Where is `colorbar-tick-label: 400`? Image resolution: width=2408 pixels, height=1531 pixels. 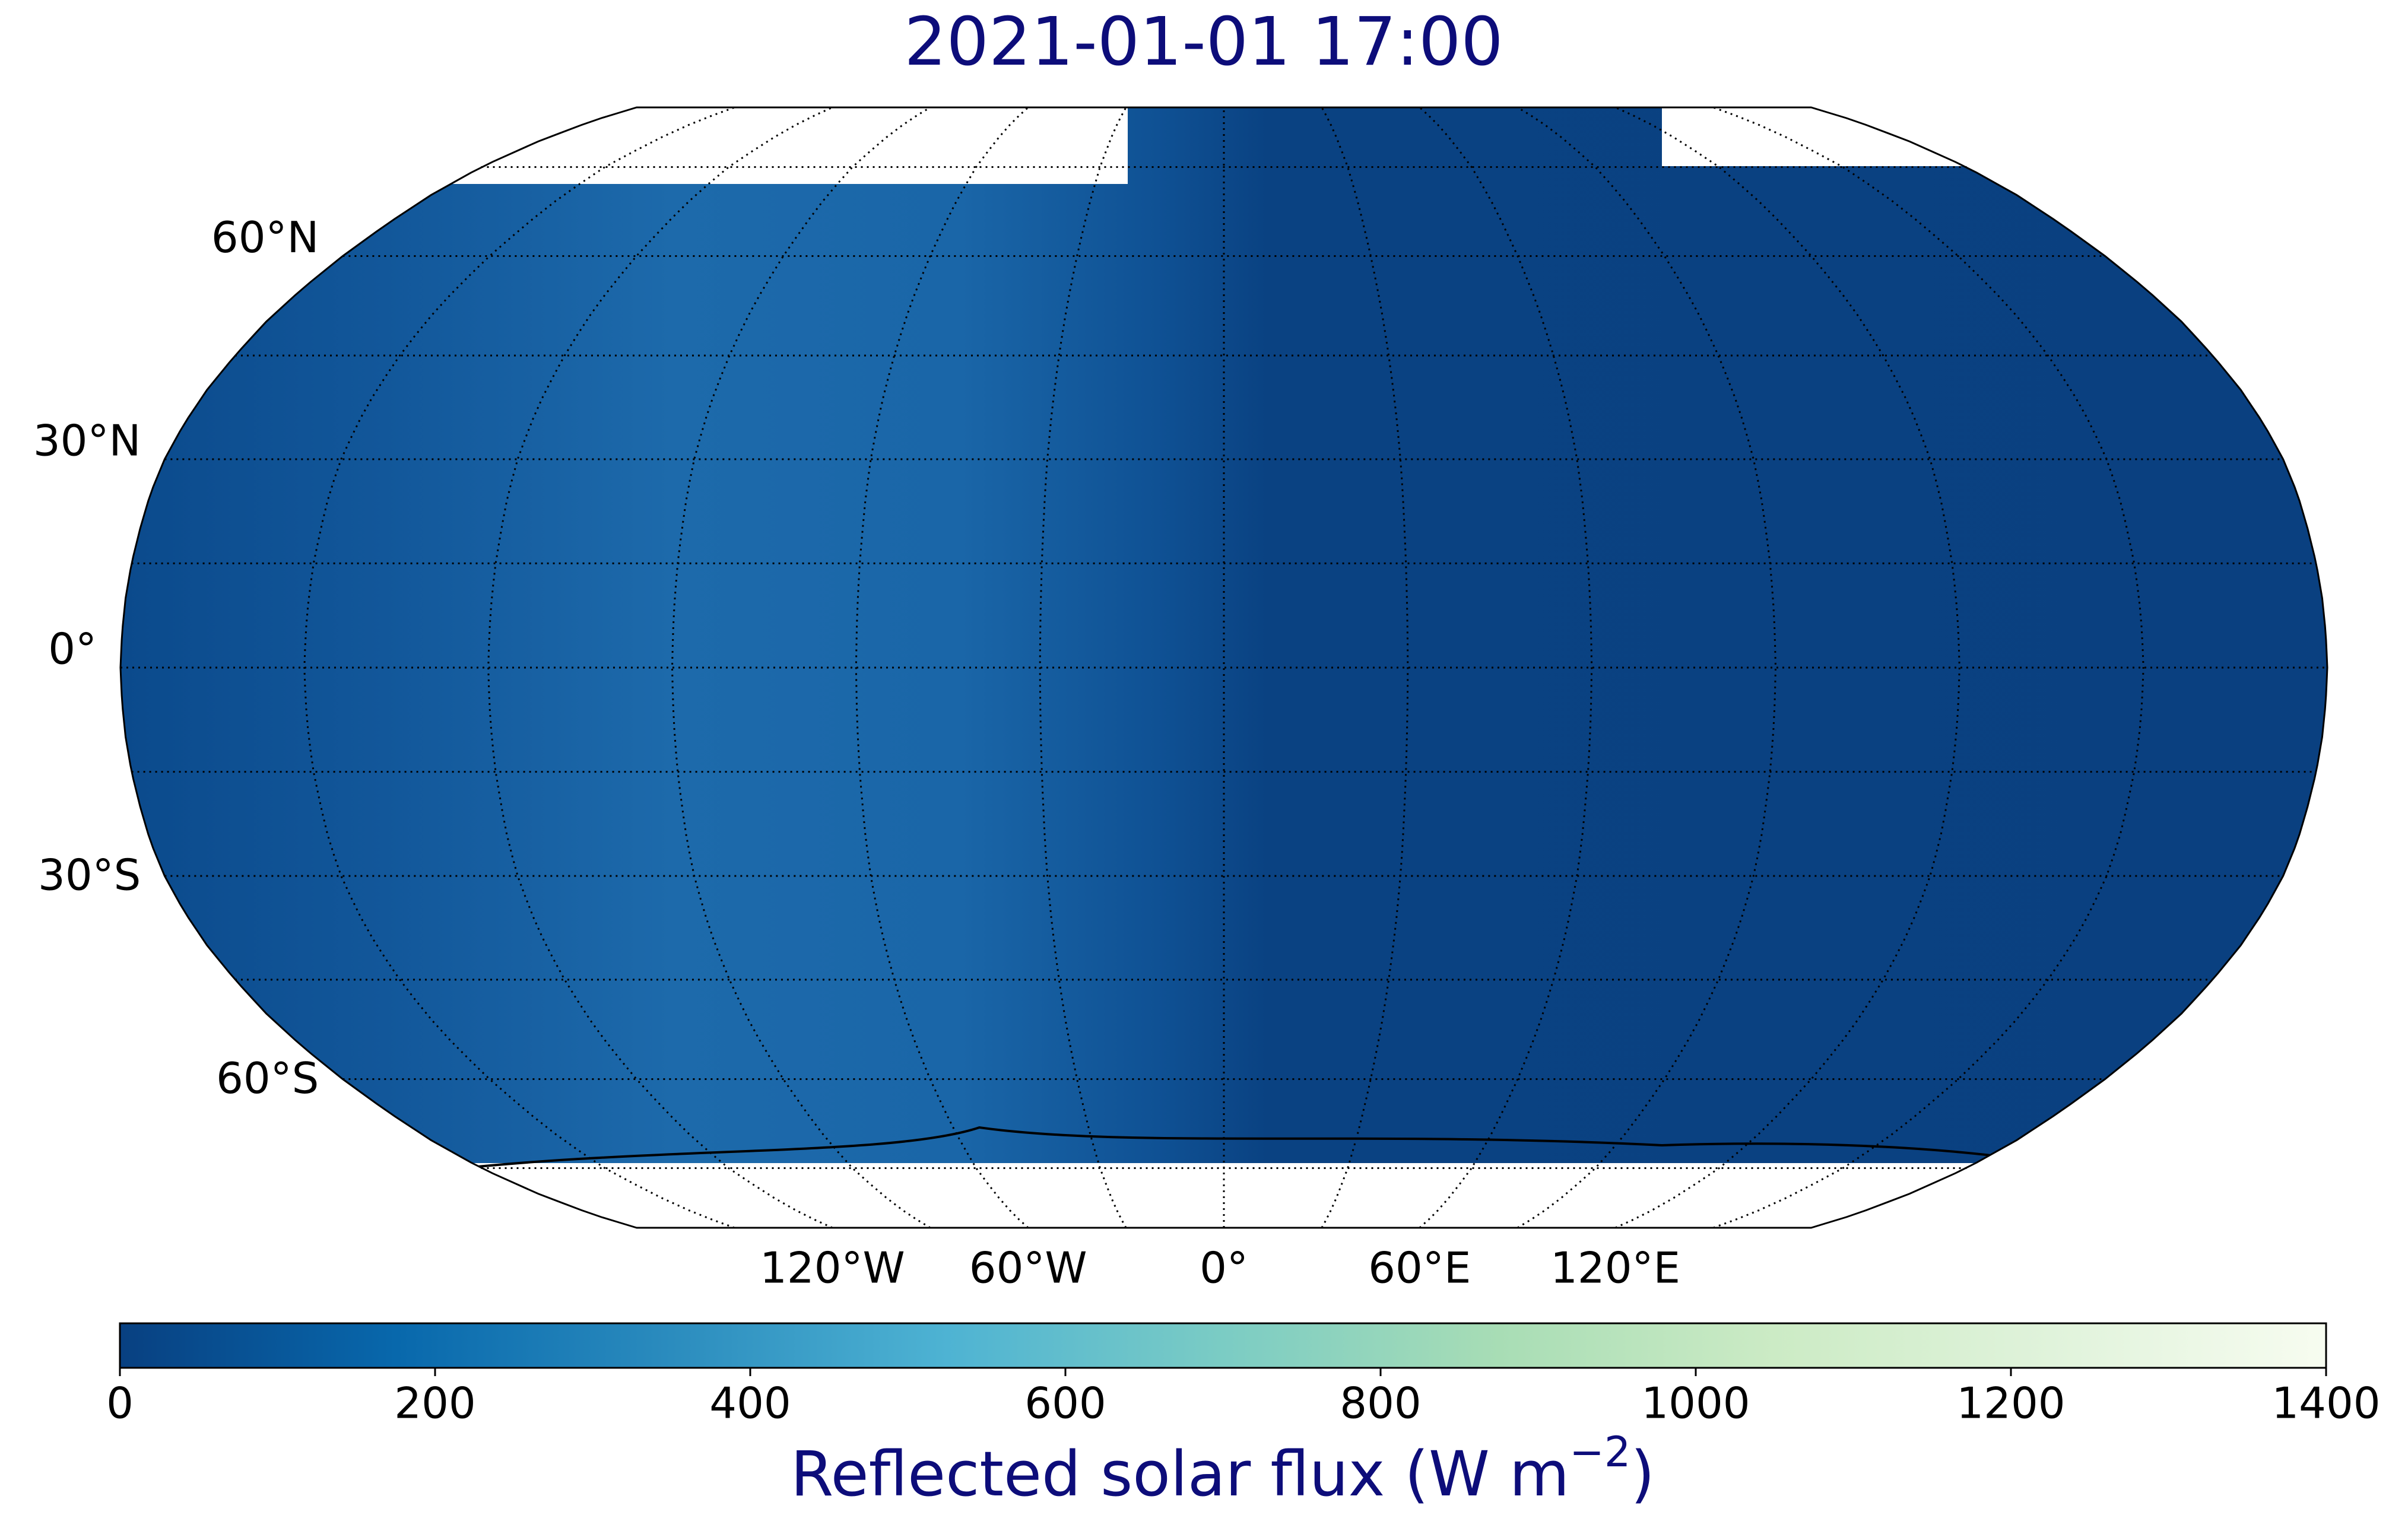 colorbar-tick-label: 400 is located at coordinates (750, 1403).